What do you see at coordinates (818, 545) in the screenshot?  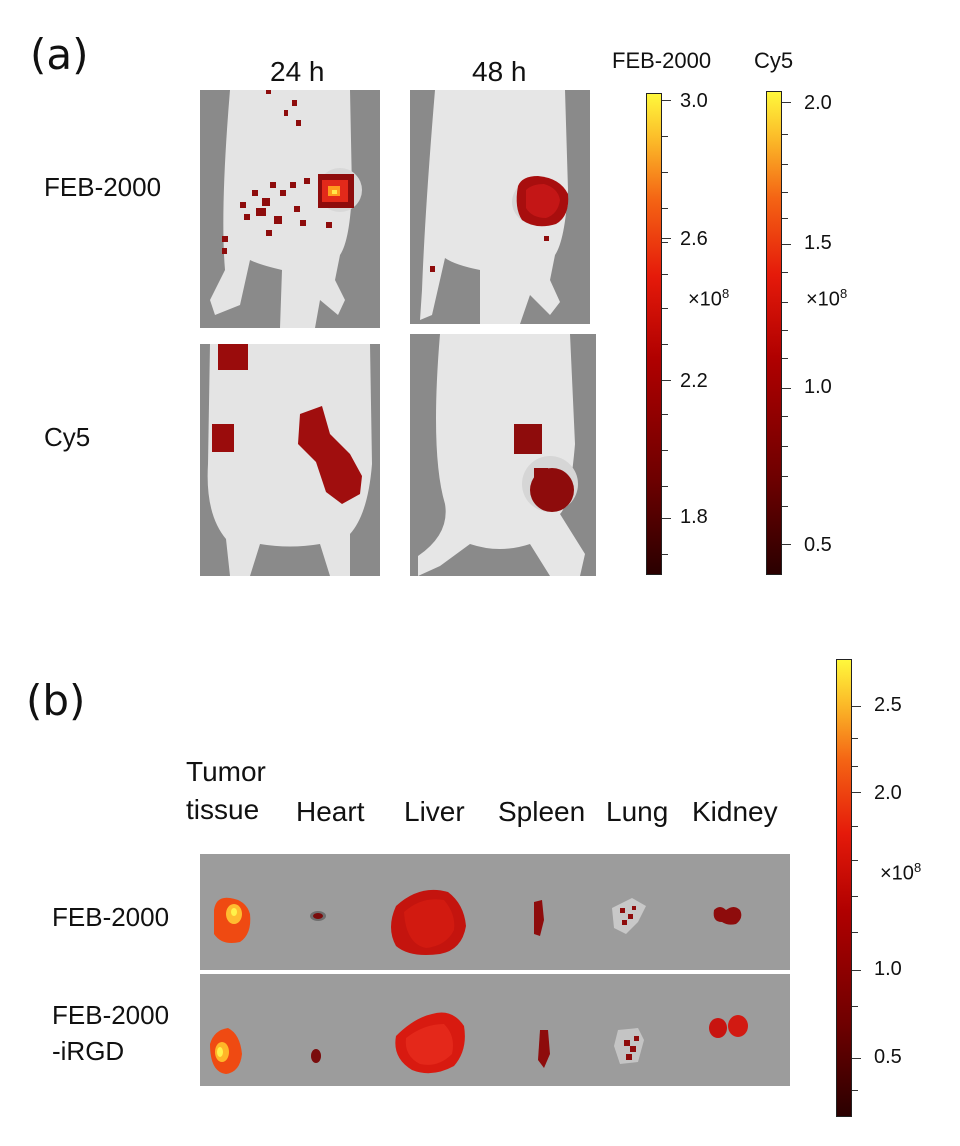 I see `colorbar-cy5-tick: 0.5` at bounding box center [818, 545].